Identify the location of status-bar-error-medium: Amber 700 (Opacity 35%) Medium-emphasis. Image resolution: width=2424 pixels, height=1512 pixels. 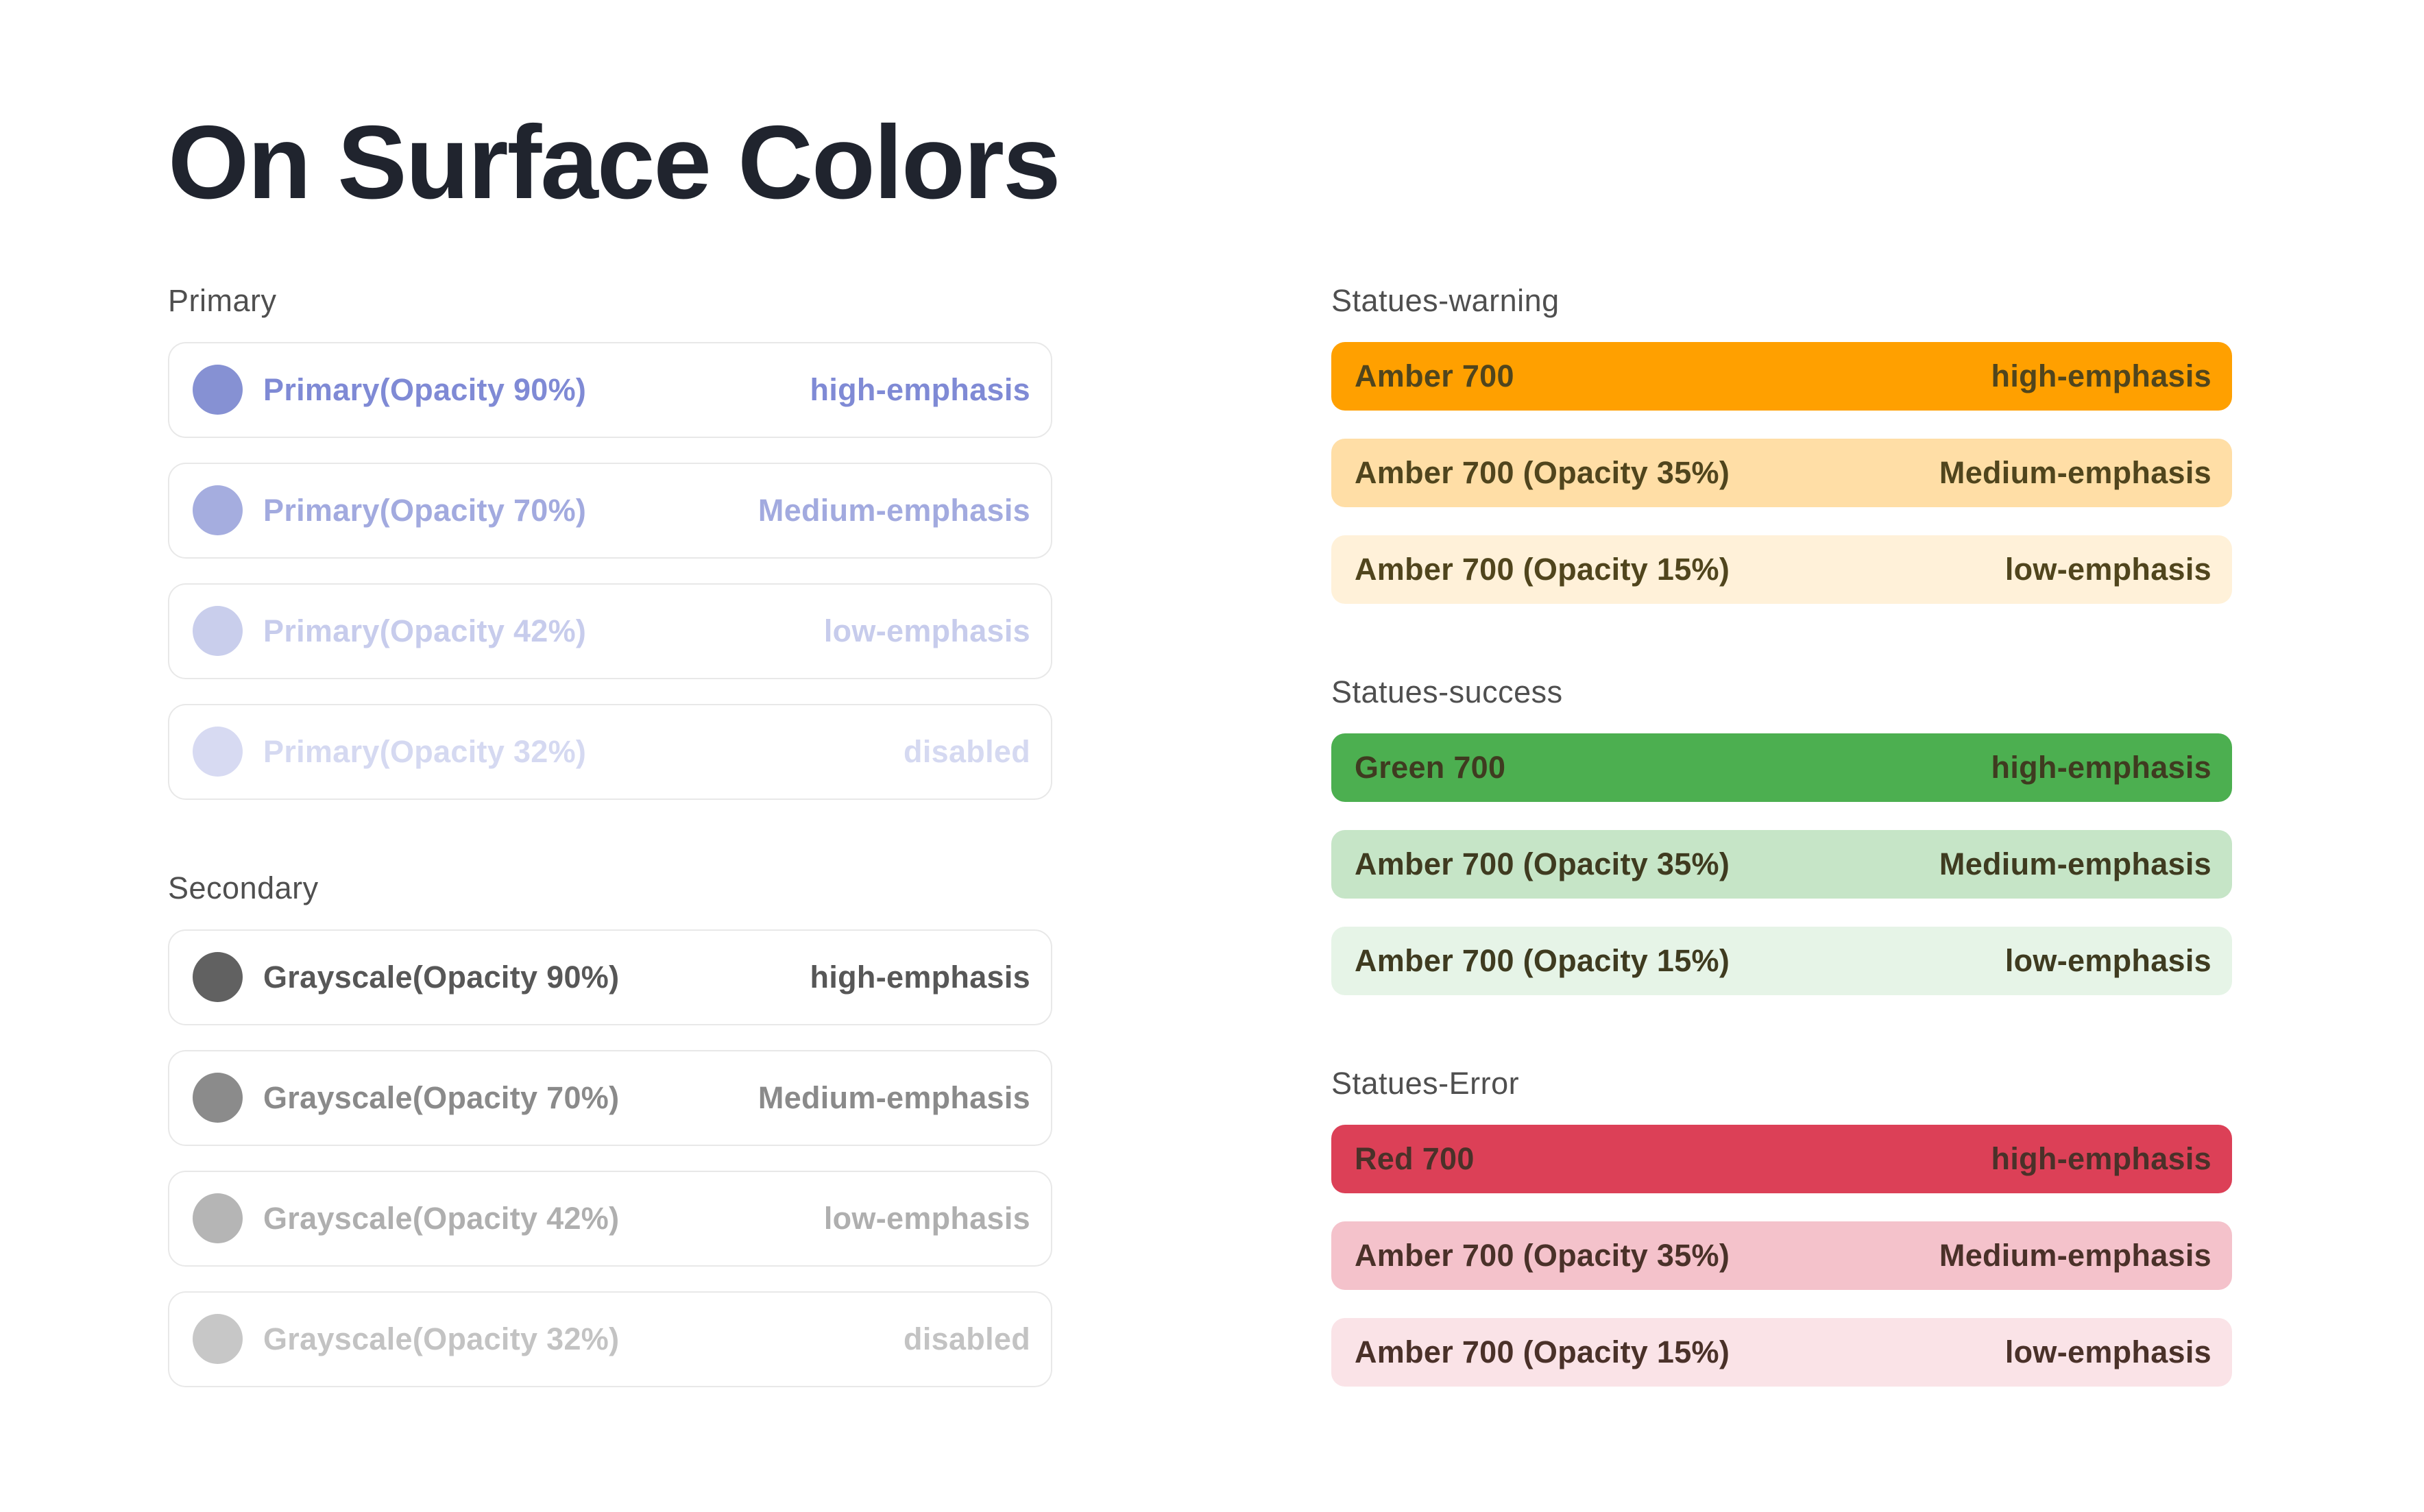
(1781, 1256).